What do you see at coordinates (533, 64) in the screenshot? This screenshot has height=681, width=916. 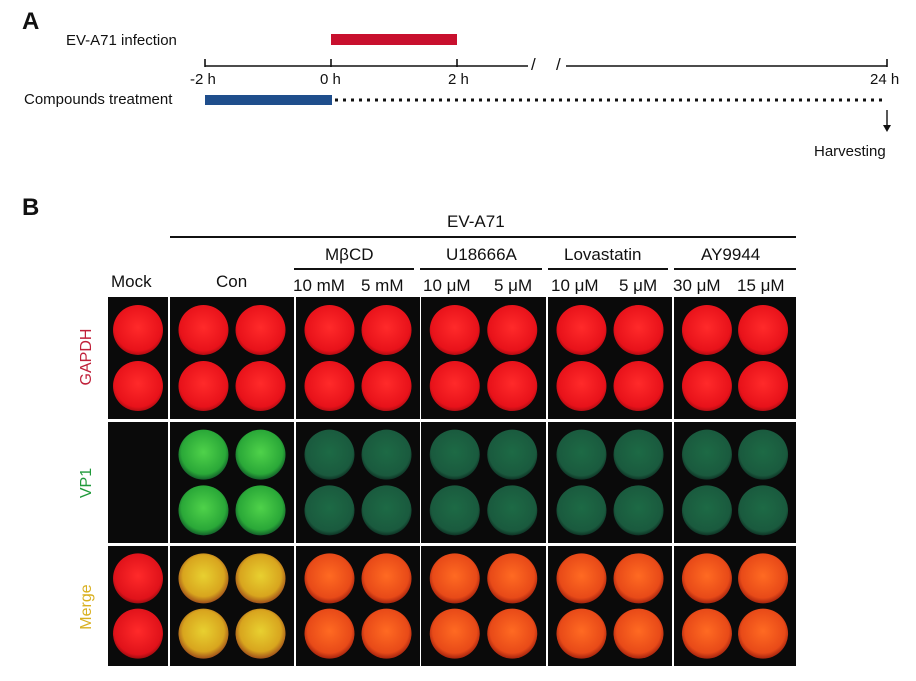 I see `axis-break-left: /` at bounding box center [533, 64].